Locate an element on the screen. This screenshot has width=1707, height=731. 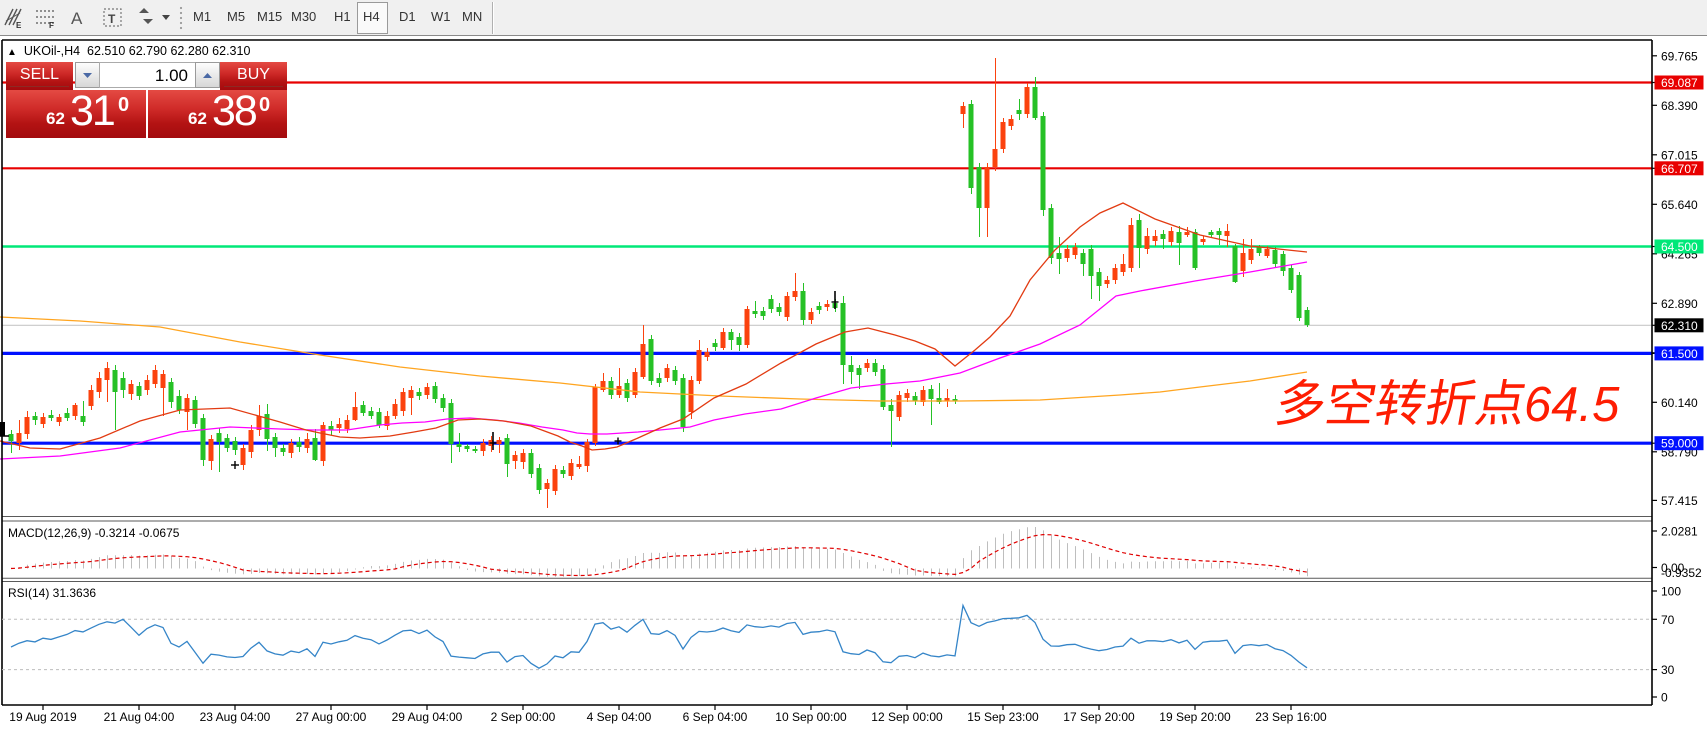
svg-text: 2 Sep 00:00 is located at coordinates (523, 717).